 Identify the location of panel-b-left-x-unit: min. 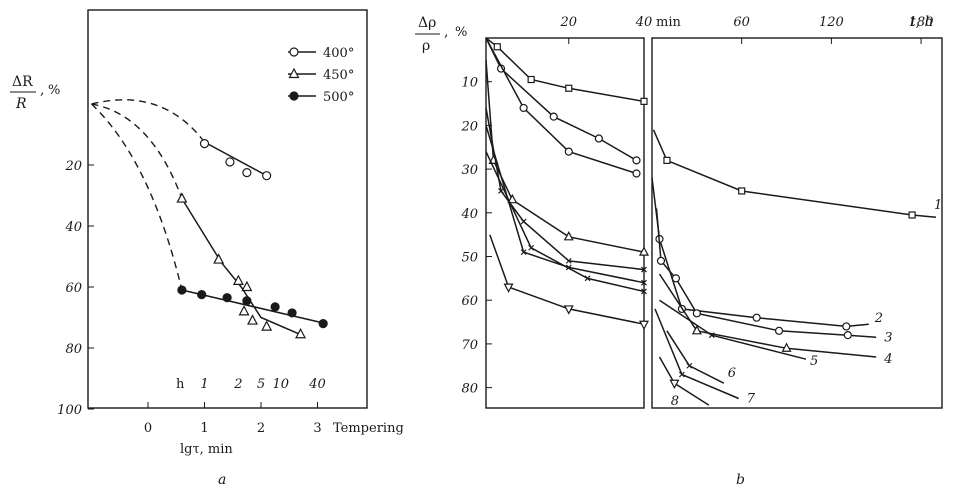
(668, 22).